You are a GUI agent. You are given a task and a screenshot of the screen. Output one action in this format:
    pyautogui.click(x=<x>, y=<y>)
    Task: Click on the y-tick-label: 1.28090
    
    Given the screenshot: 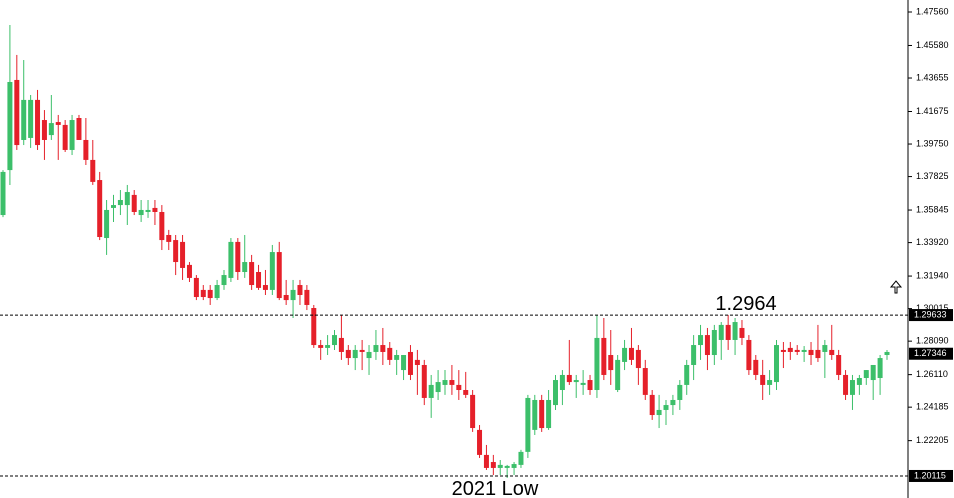 What is the action you would take?
    pyautogui.click(x=932, y=341)
    